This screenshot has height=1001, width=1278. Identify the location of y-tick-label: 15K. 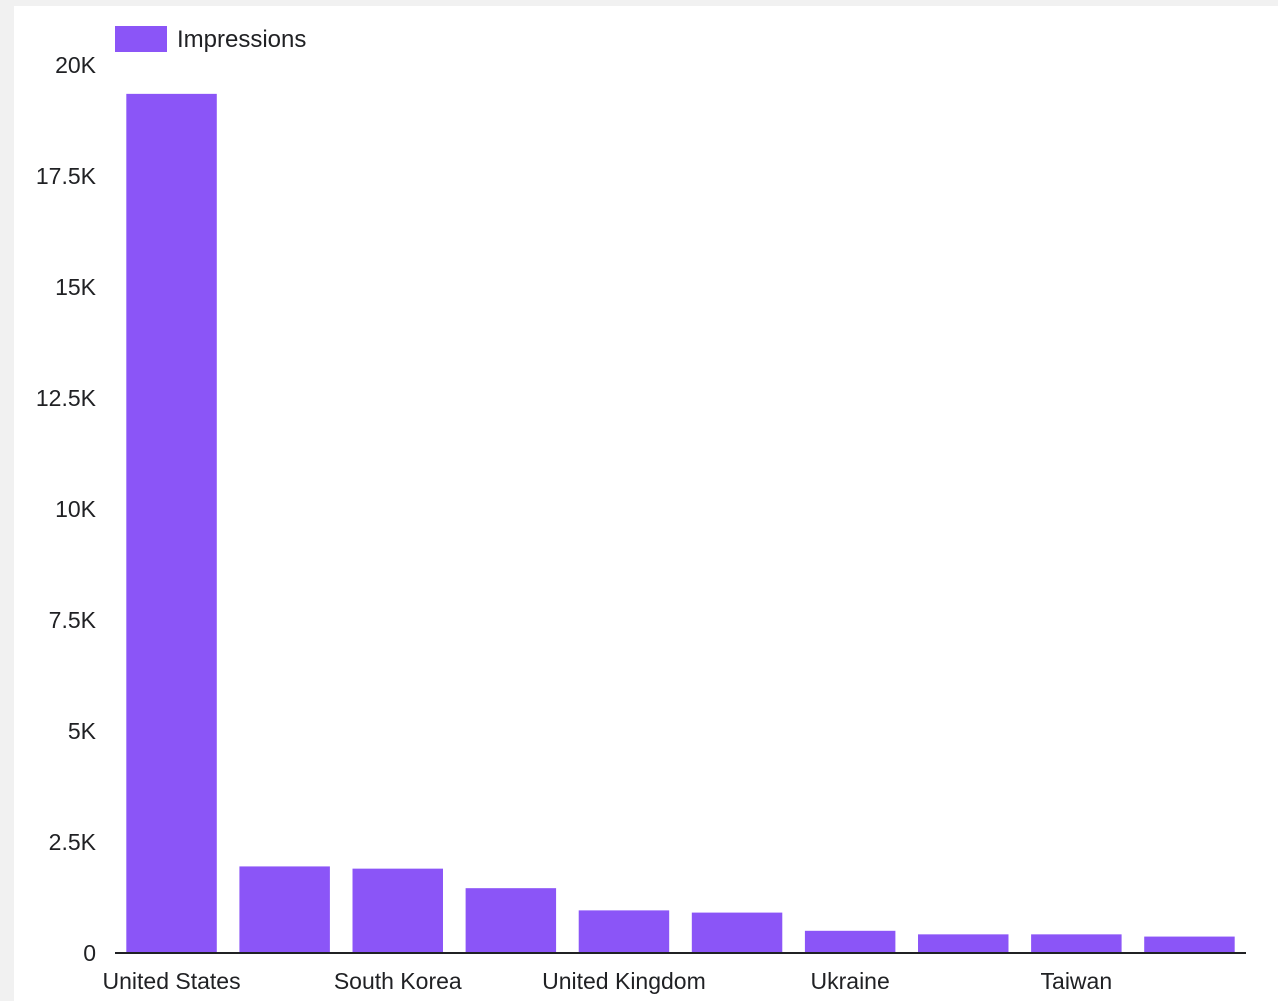
(76, 287).